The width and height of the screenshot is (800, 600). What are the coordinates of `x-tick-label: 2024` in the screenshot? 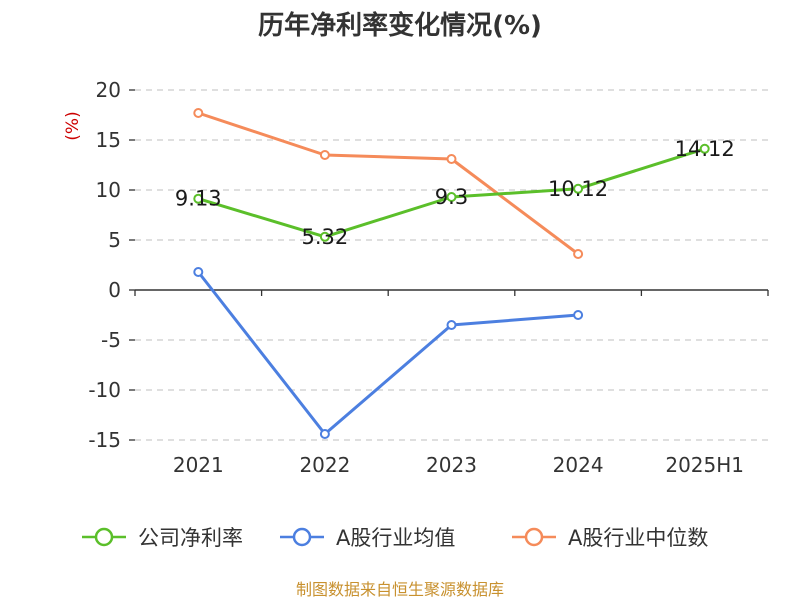 It's located at (578, 465).